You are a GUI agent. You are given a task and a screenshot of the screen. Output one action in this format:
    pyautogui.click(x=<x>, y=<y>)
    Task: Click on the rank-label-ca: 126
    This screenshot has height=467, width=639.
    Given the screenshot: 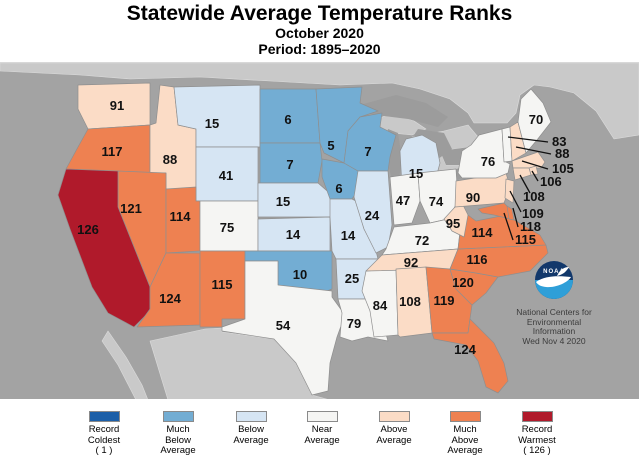 What is the action you would take?
    pyautogui.click(x=88, y=229)
    